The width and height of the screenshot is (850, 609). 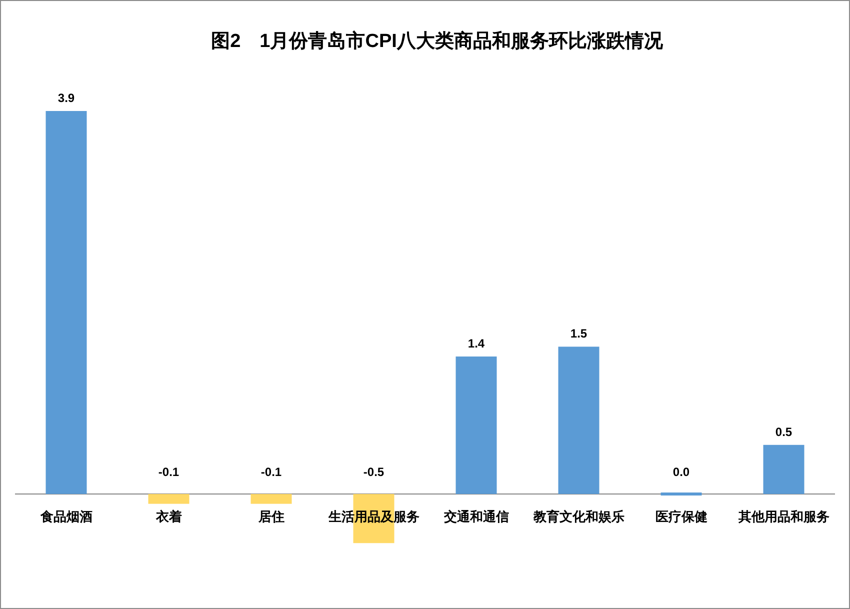 I want to click on x-tick-label: 交通和通信, so click(x=475, y=516).